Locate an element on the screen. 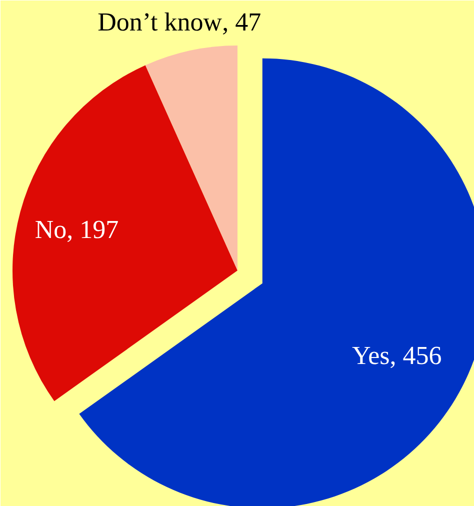  data-label: , 197 is located at coordinates (92, 229).